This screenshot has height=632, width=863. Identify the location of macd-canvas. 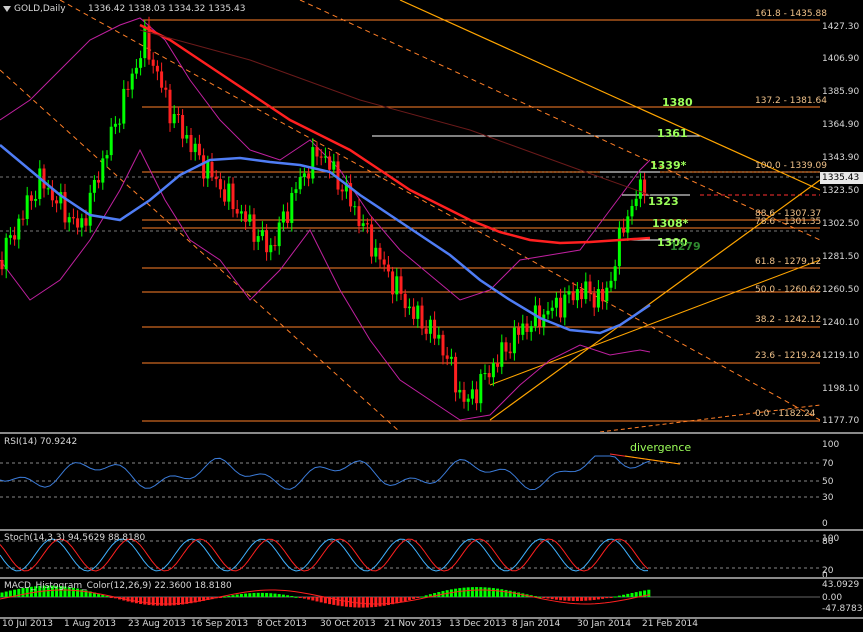
(410, 598).